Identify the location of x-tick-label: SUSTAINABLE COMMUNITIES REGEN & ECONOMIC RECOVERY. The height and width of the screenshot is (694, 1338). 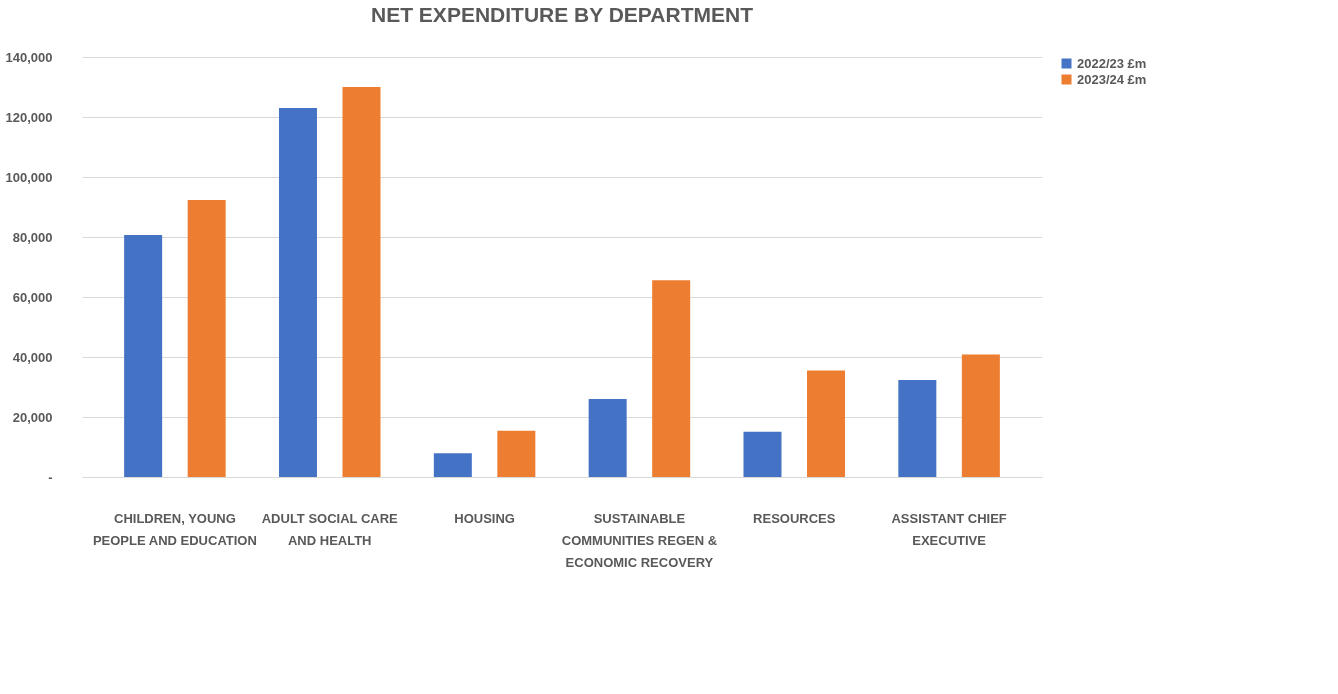
(639, 540).